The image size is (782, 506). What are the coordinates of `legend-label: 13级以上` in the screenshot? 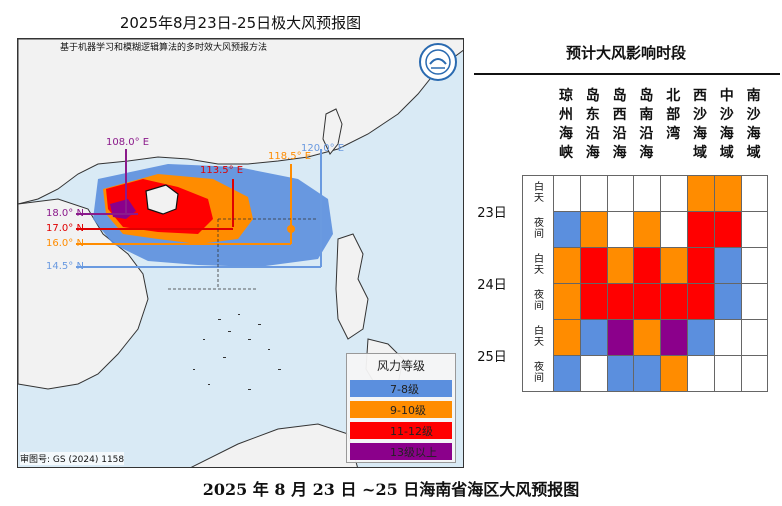 It's located at (413, 452).